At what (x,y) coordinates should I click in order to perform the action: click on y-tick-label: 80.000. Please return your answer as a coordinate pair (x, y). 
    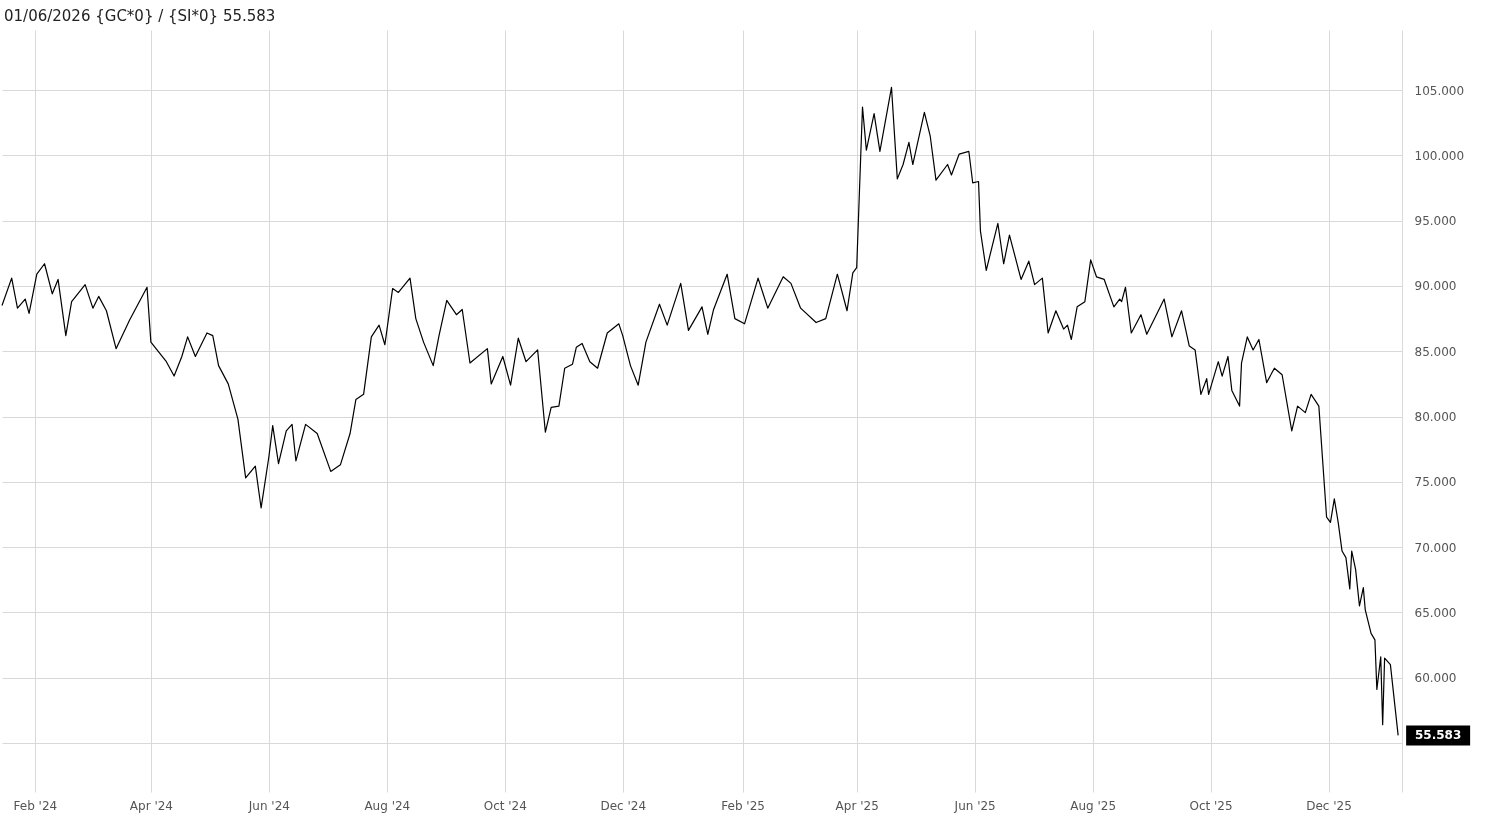
    Looking at the image, I should click on (1435, 417).